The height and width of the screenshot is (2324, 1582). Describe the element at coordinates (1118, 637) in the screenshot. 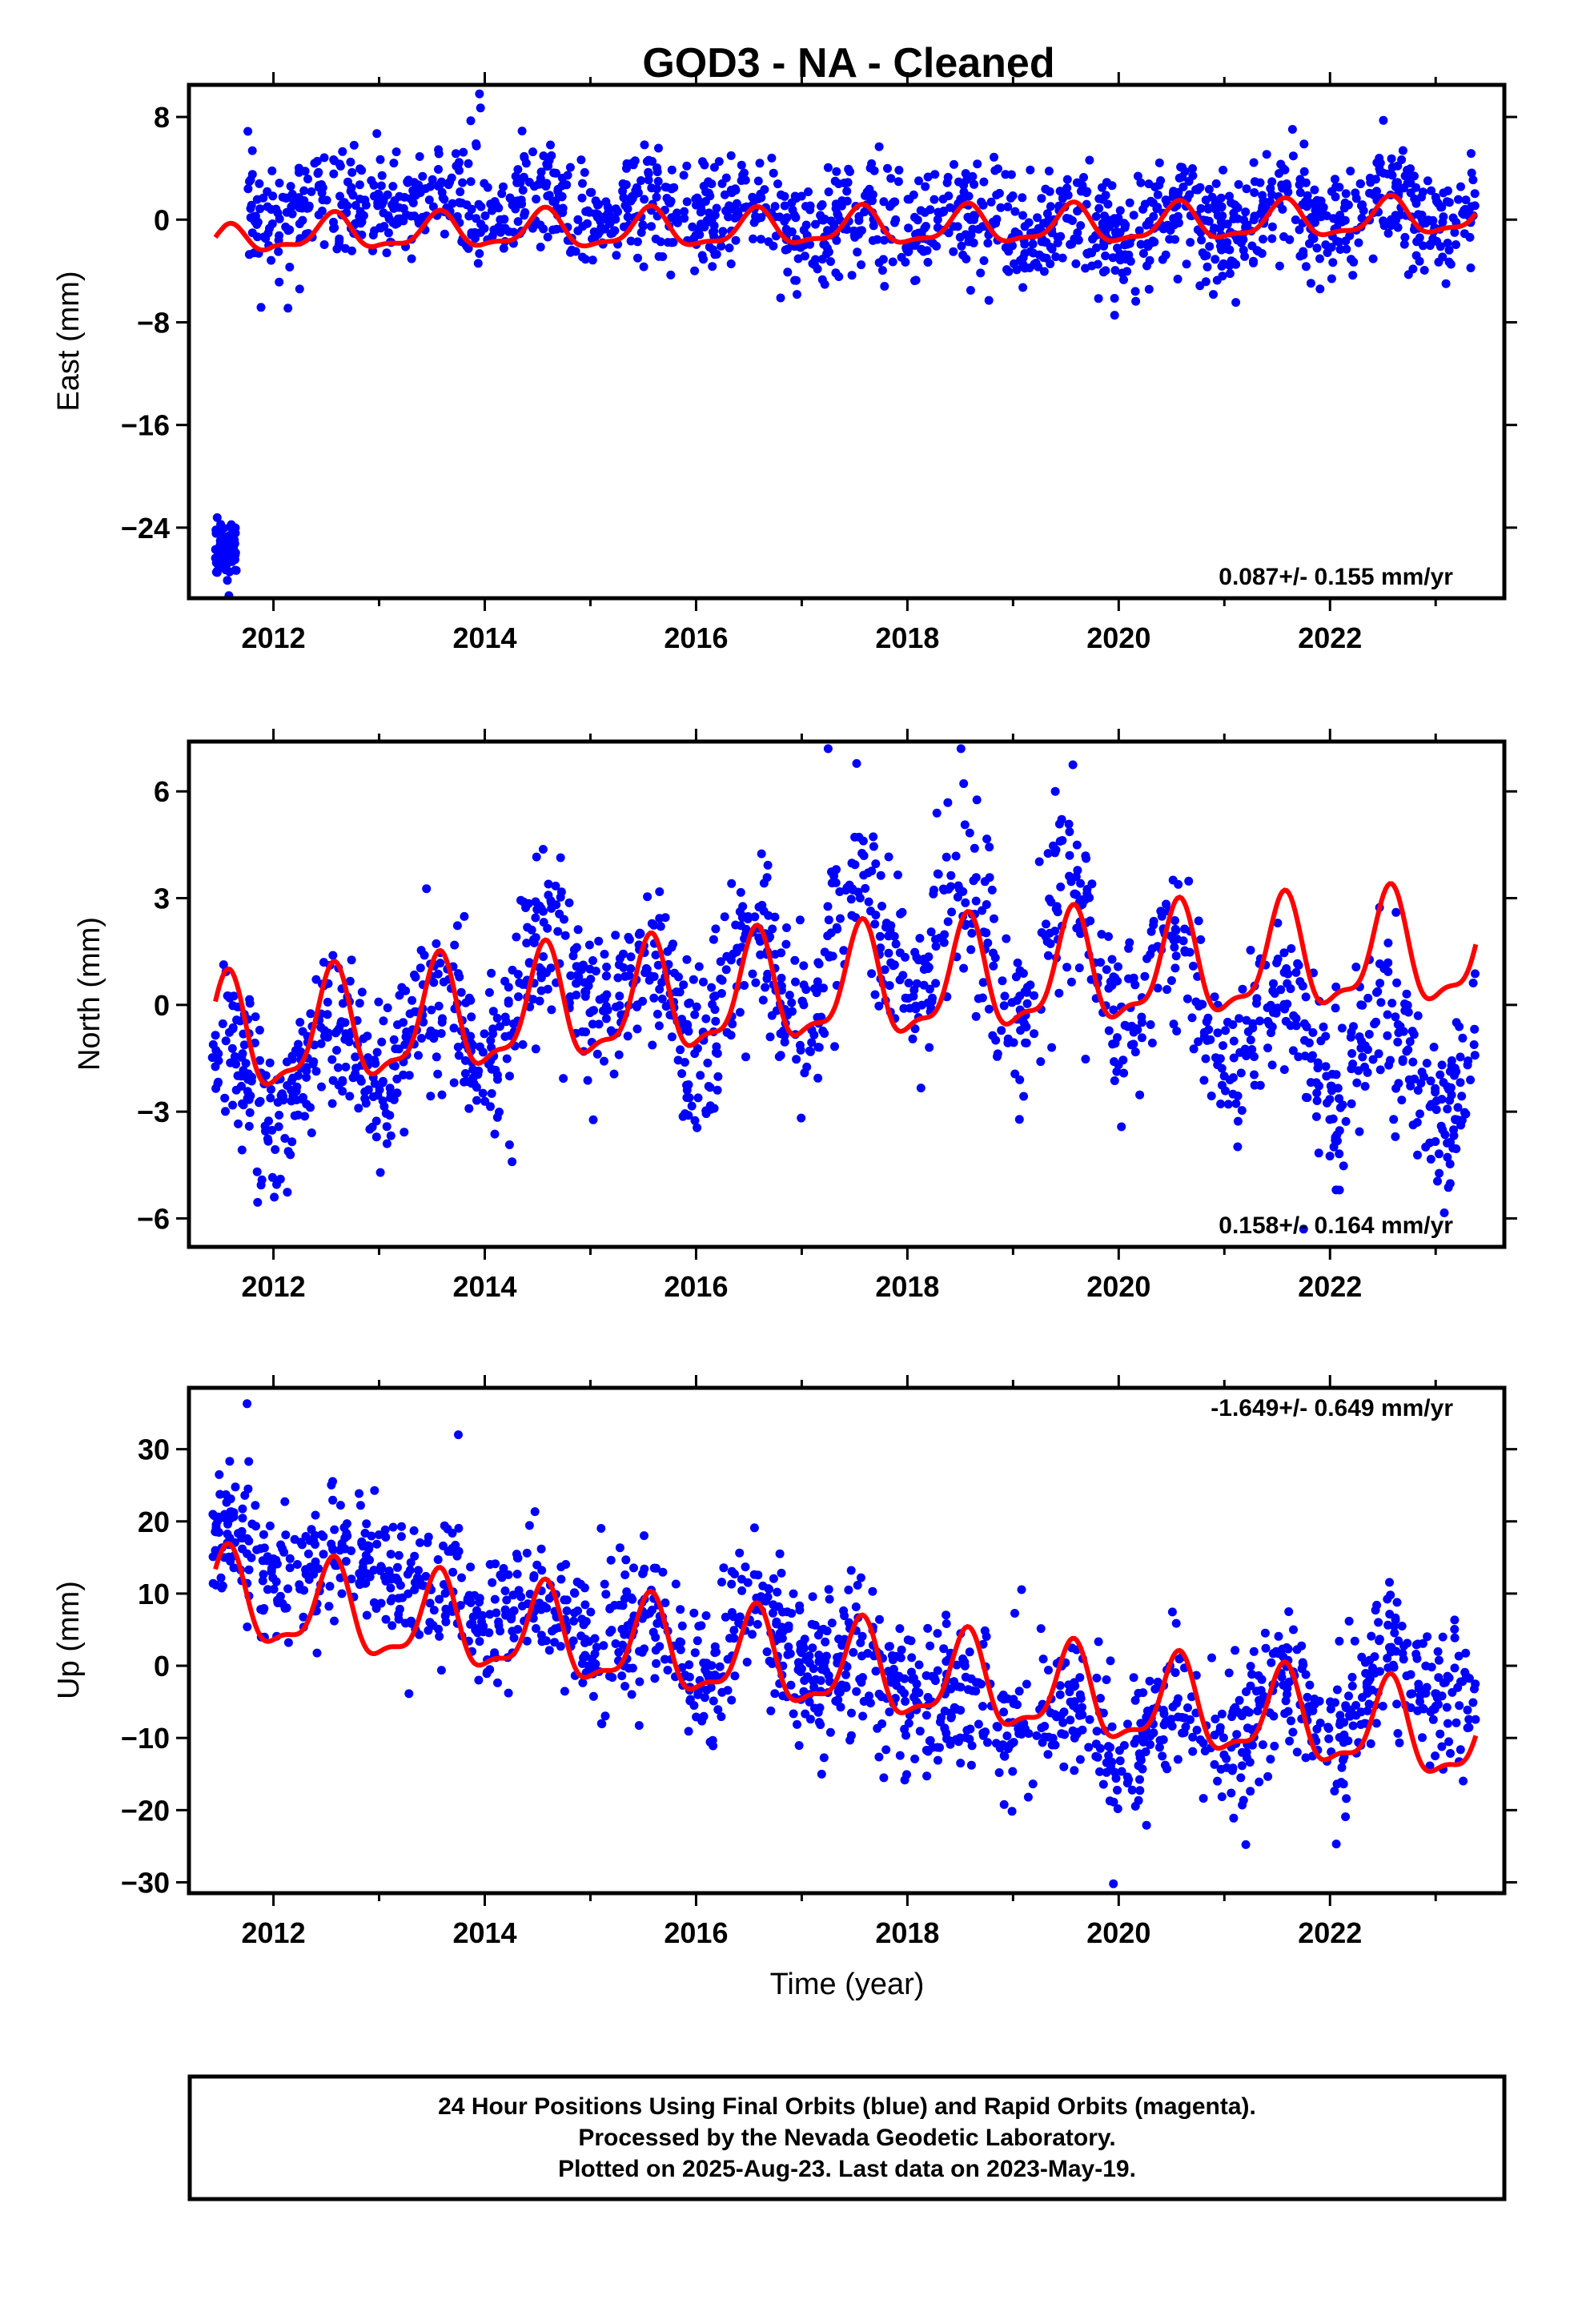

I see `east-x-tick-label: 2020` at that location.